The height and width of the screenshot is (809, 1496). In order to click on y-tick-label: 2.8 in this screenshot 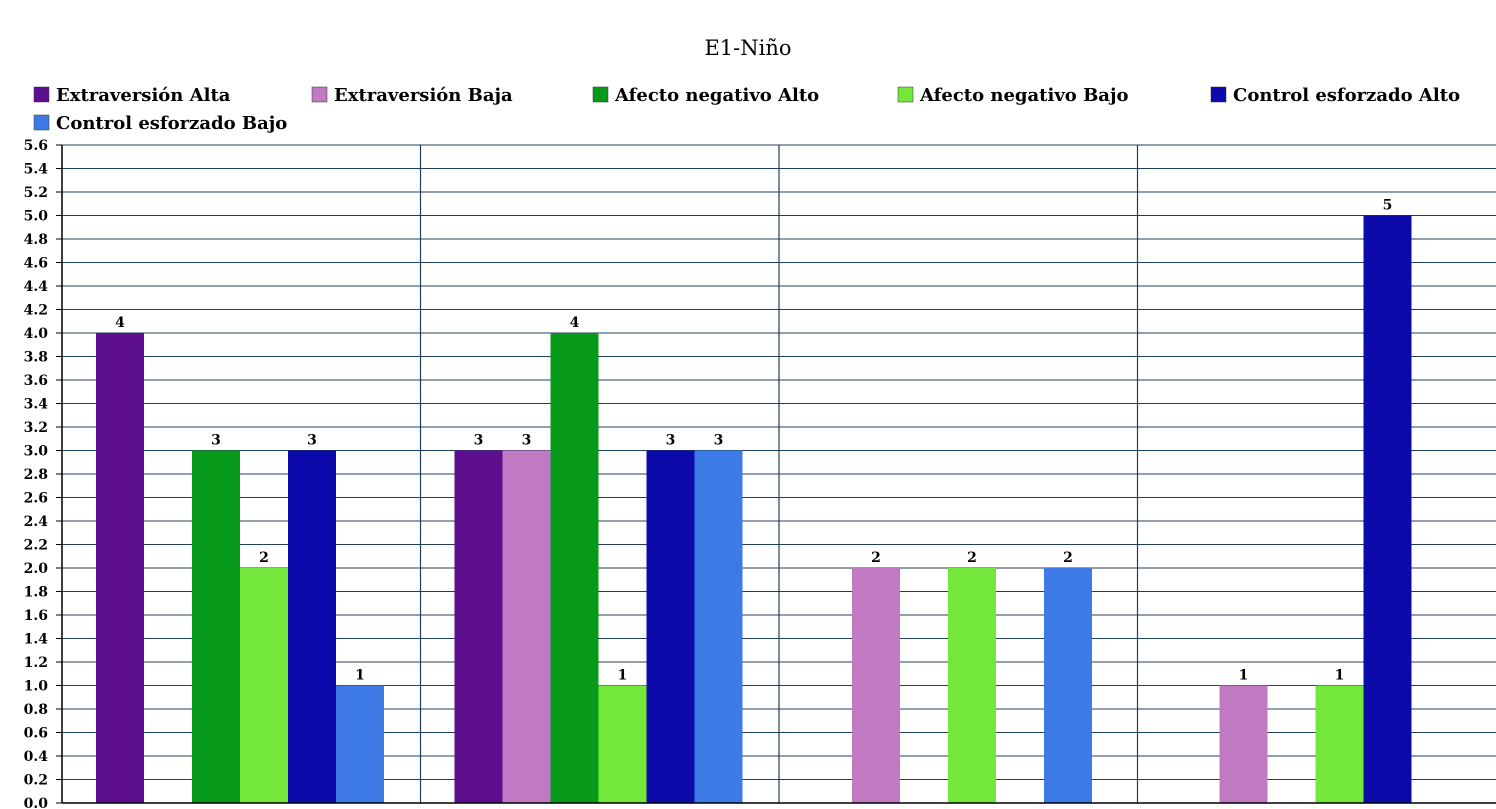, I will do `click(36, 475)`.